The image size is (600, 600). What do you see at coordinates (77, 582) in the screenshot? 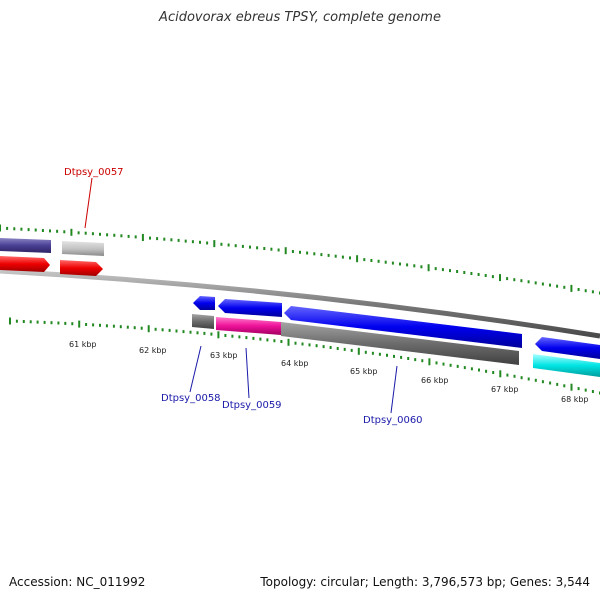
I see `accession-text: Accession: NC_011992` at bounding box center [77, 582].